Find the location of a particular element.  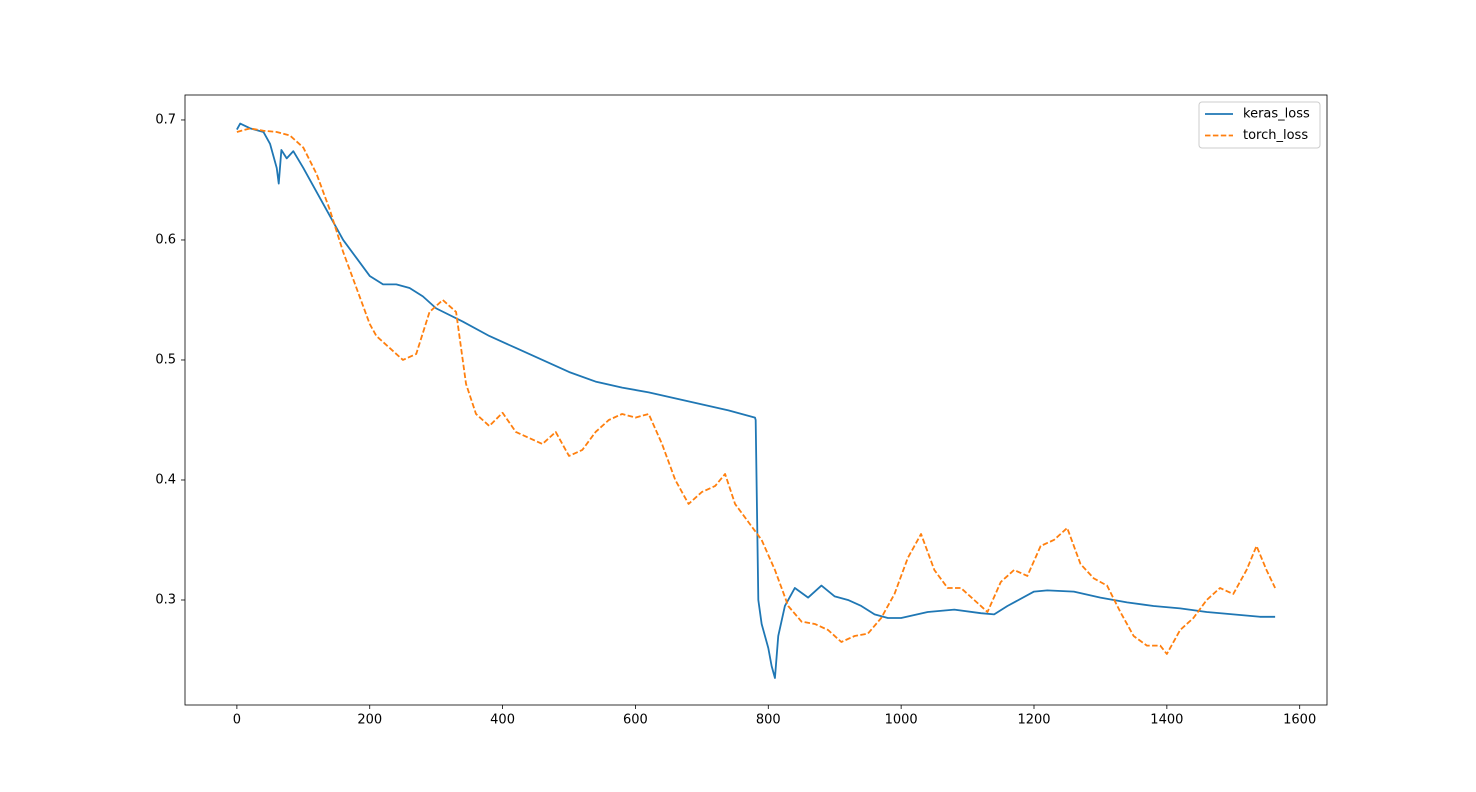

x-tick-label: 0 is located at coordinates (237, 720).